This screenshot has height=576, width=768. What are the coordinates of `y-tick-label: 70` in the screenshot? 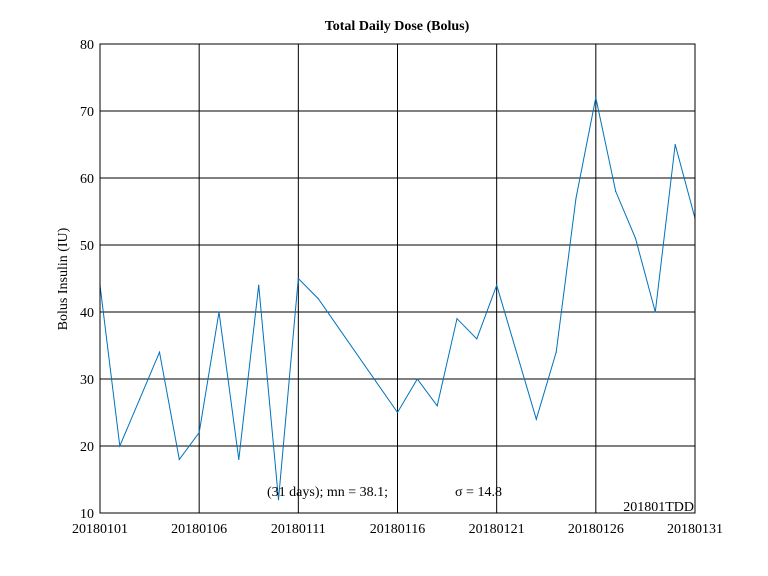 It's located at (87, 112).